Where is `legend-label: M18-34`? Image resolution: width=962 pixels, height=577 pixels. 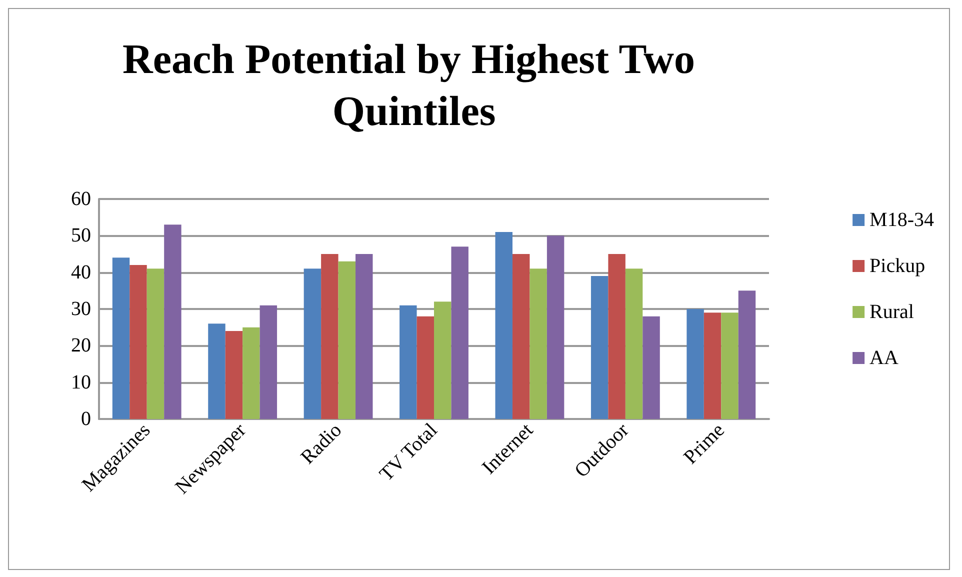
legend-label: M18-34 is located at coordinates (902, 220).